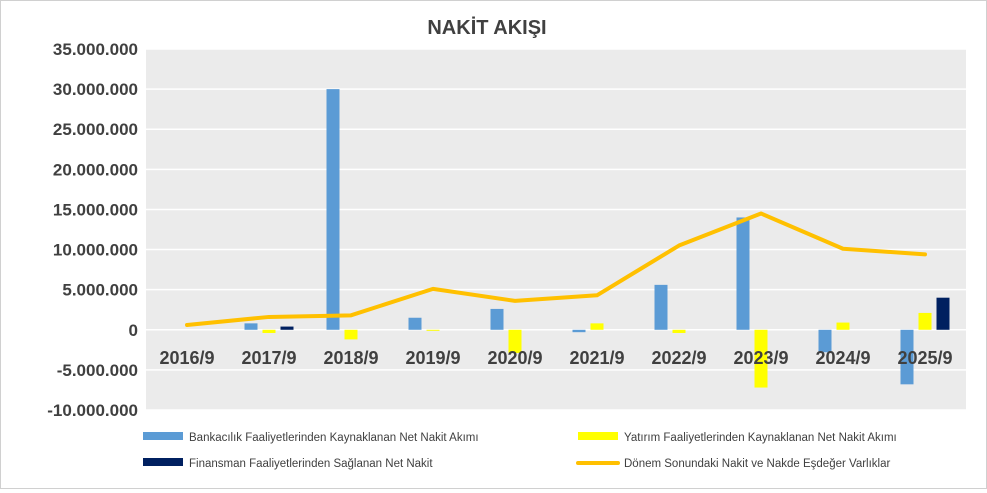 Image resolution: width=987 pixels, height=493 pixels. What do you see at coordinates (133, 330) in the screenshot?
I see `y-tick-label: 0` at bounding box center [133, 330].